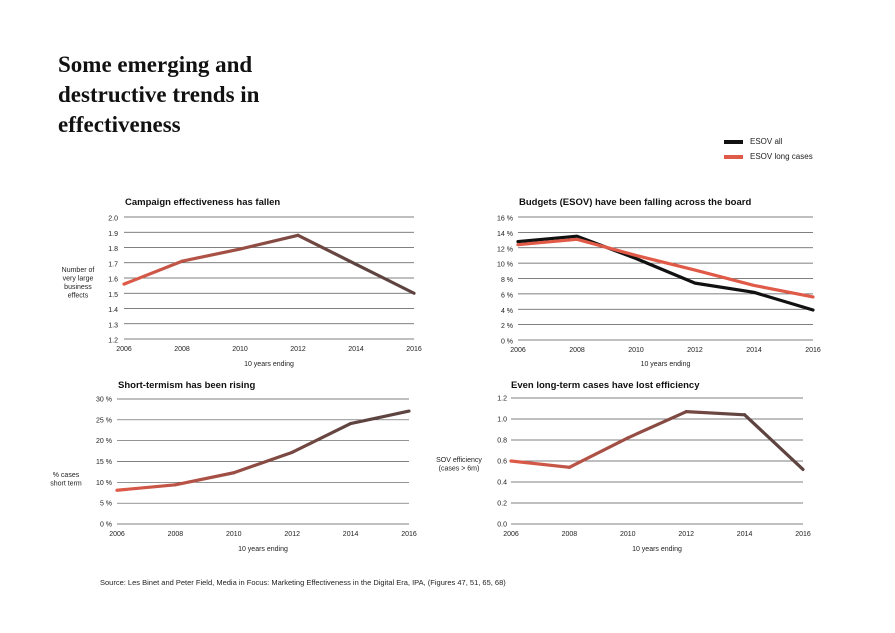 The height and width of the screenshot is (633, 895). Describe the element at coordinates (507, 295) in the screenshot. I see `y-tick-label: 6 %` at that location.